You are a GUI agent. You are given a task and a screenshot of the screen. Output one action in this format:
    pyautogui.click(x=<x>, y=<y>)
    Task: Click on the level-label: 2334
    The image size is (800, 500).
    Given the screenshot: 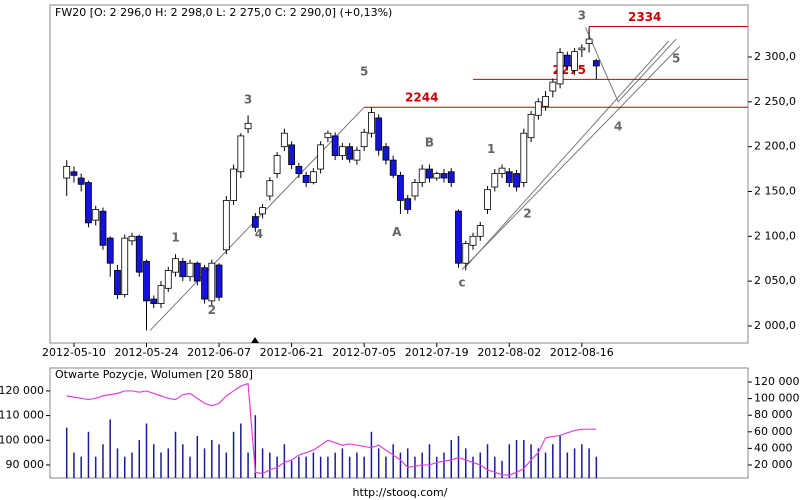 What is the action you would take?
    pyautogui.click(x=644, y=17)
    